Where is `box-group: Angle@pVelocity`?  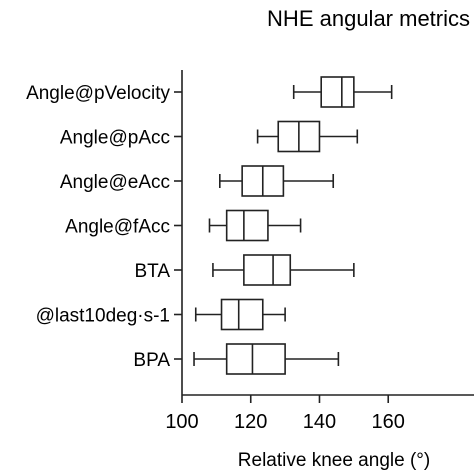
box-group: Angle@pVelocity is located at coordinates (209, 92).